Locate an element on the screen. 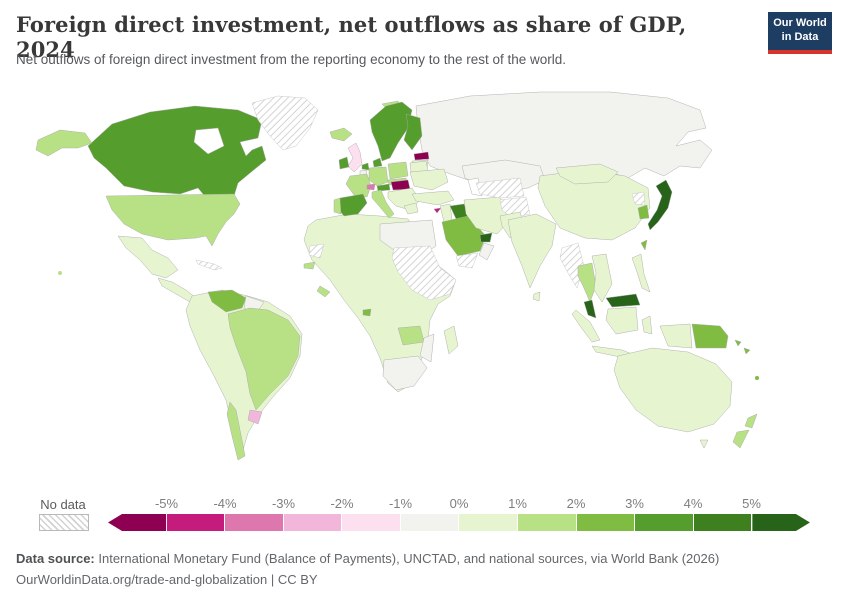 This screenshot has width=850, height=600. country-germany is located at coordinates (378, 176).